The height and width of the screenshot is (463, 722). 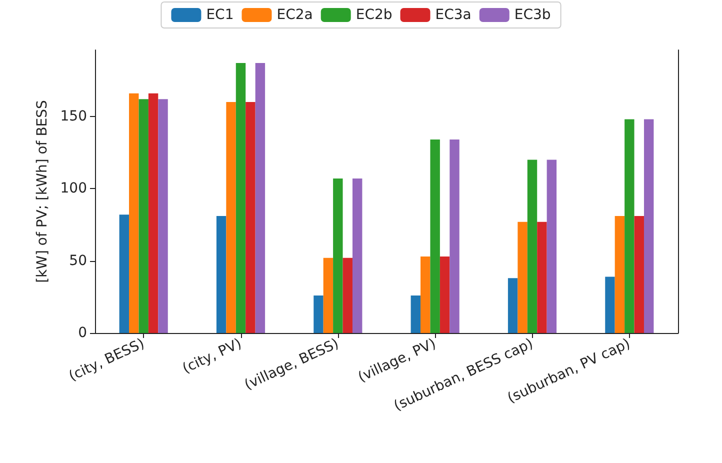 What do you see at coordinates (78, 260) in the screenshot?
I see `y-tick-label: 50` at bounding box center [78, 260].